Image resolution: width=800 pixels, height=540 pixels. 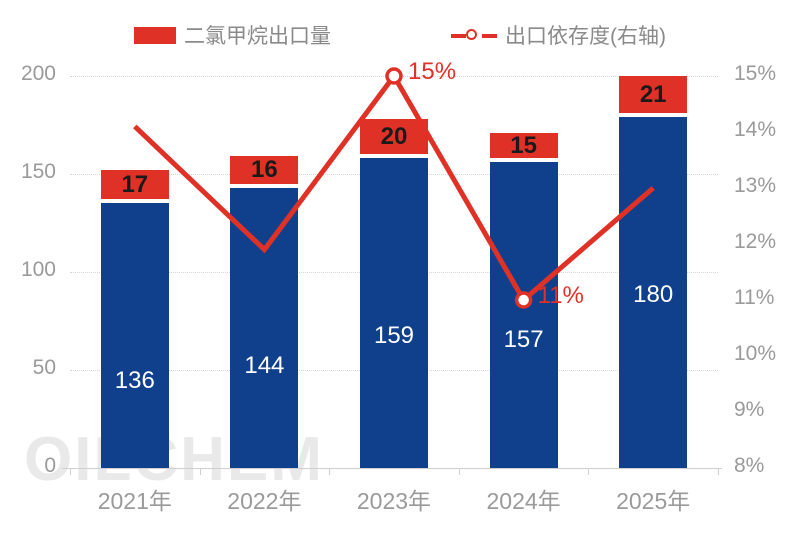 What do you see at coordinates (44, 367) in the screenshot?
I see `y-axis-left-tick: 50` at bounding box center [44, 367].